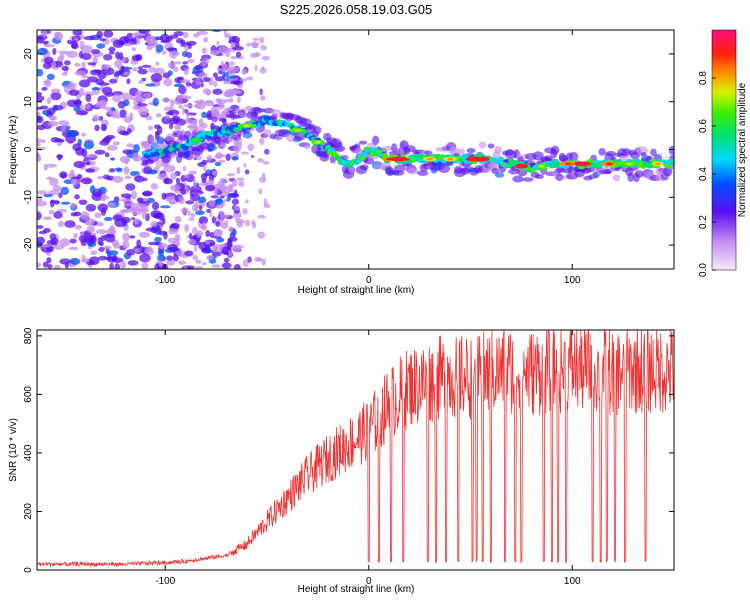 The width and height of the screenshot is (750, 600). Describe the element at coordinates (356, 290) in the screenshot. I see `spectrogram-x-axis-label: Height of straight line (km)` at that location.